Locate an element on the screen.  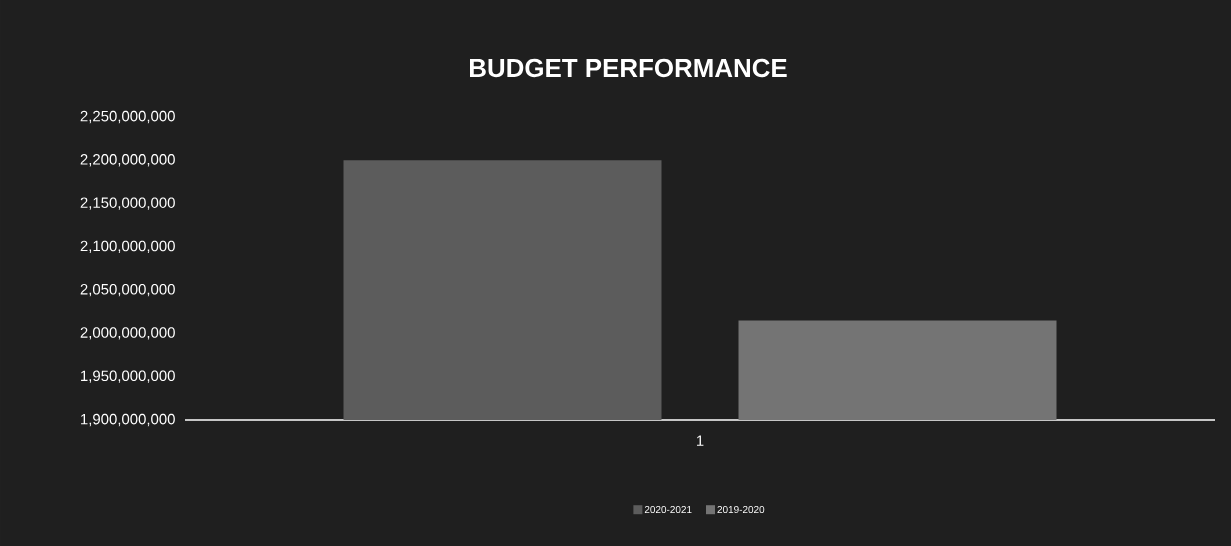
chart-title: BUDGET PERFORMANCE is located at coordinates (628, 68).